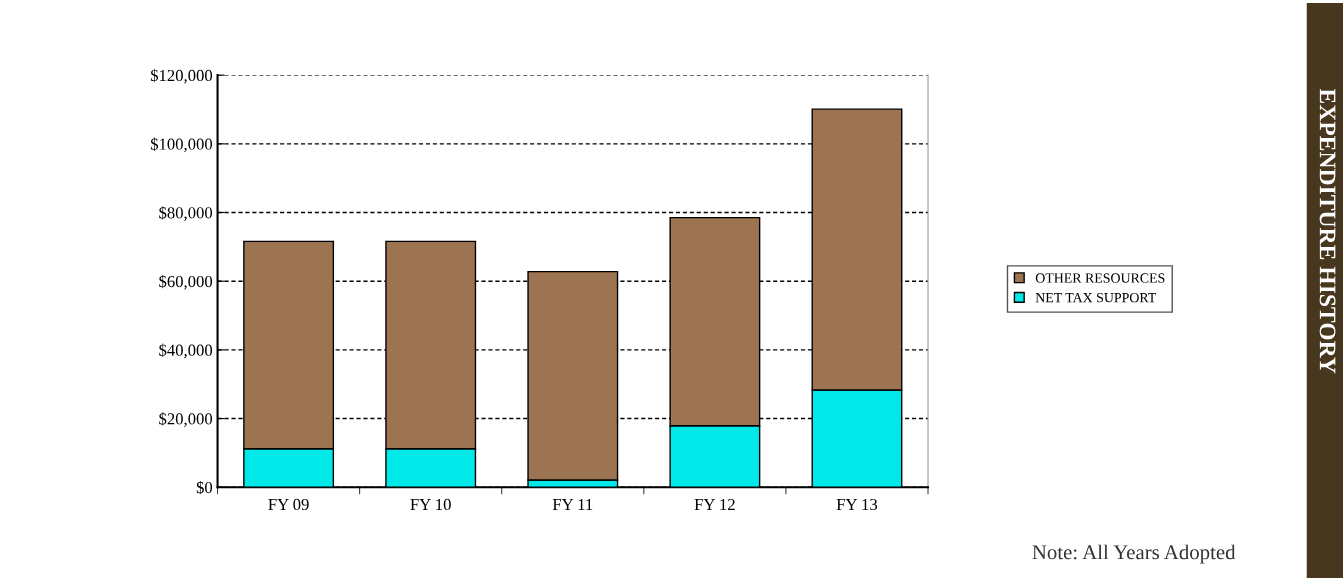 This screenshot has width=1343, height=578. Describe the element at coordinates (186, 351) in the screenshot. I see `y-tick-label: $40,000` at that location.